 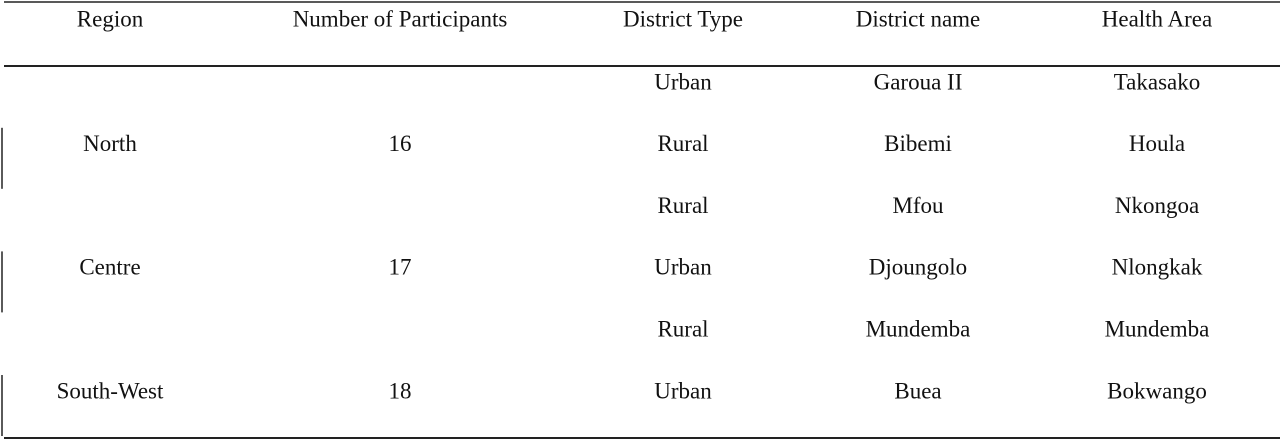 What do you see at coordinates (110, 18) in the screenshot?
I see `column-header: Region` at bounding box center [110, 18].